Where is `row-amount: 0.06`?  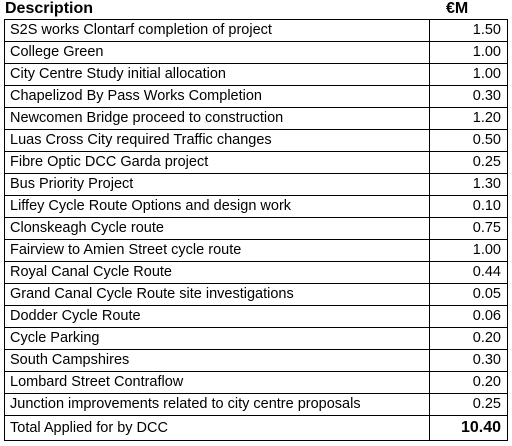 row-amount: 0.06 is located at coordinates (468, 316).